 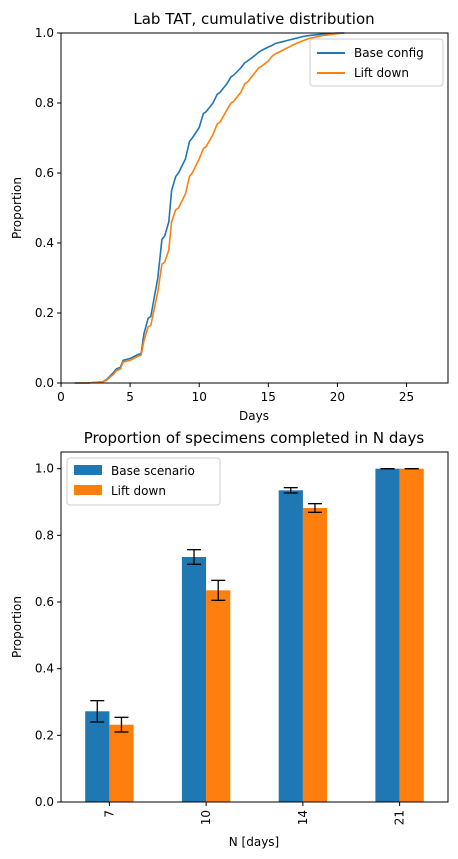 I want to click on cdf-x-tick-label: 15, so click(x=268, y=397).